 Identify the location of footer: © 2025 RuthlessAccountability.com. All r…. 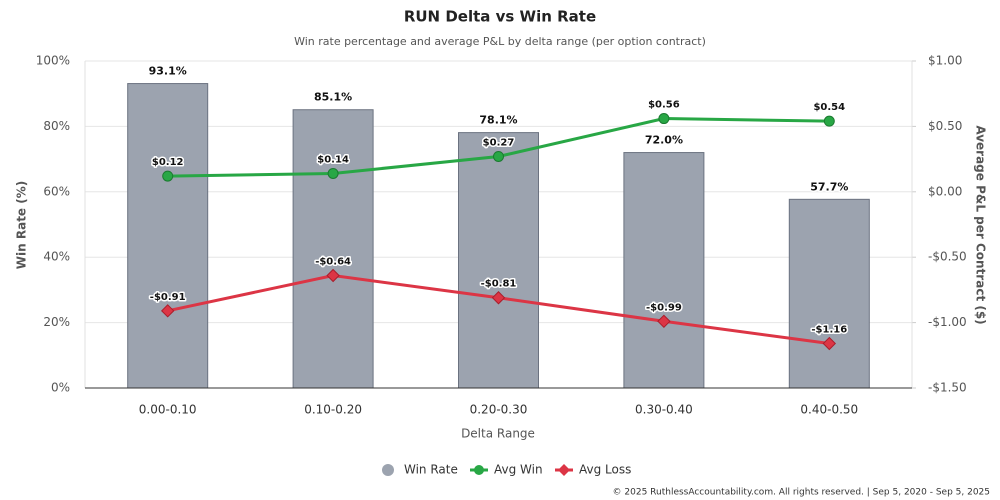
(801, 493).